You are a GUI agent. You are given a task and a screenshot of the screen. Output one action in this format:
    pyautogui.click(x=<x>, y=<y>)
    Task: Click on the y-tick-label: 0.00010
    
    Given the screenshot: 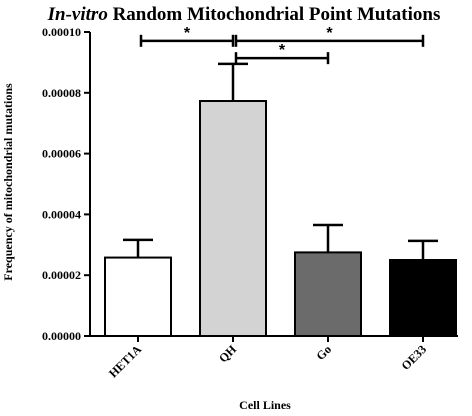 What is the action you would take?
    pyautogui.click(x=61, y=32)
    